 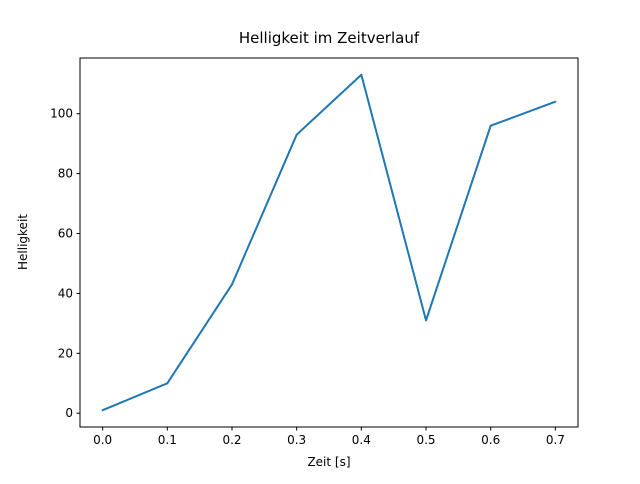 I want to click on x-tick-label: 0.4, so click(x=361, y=440).